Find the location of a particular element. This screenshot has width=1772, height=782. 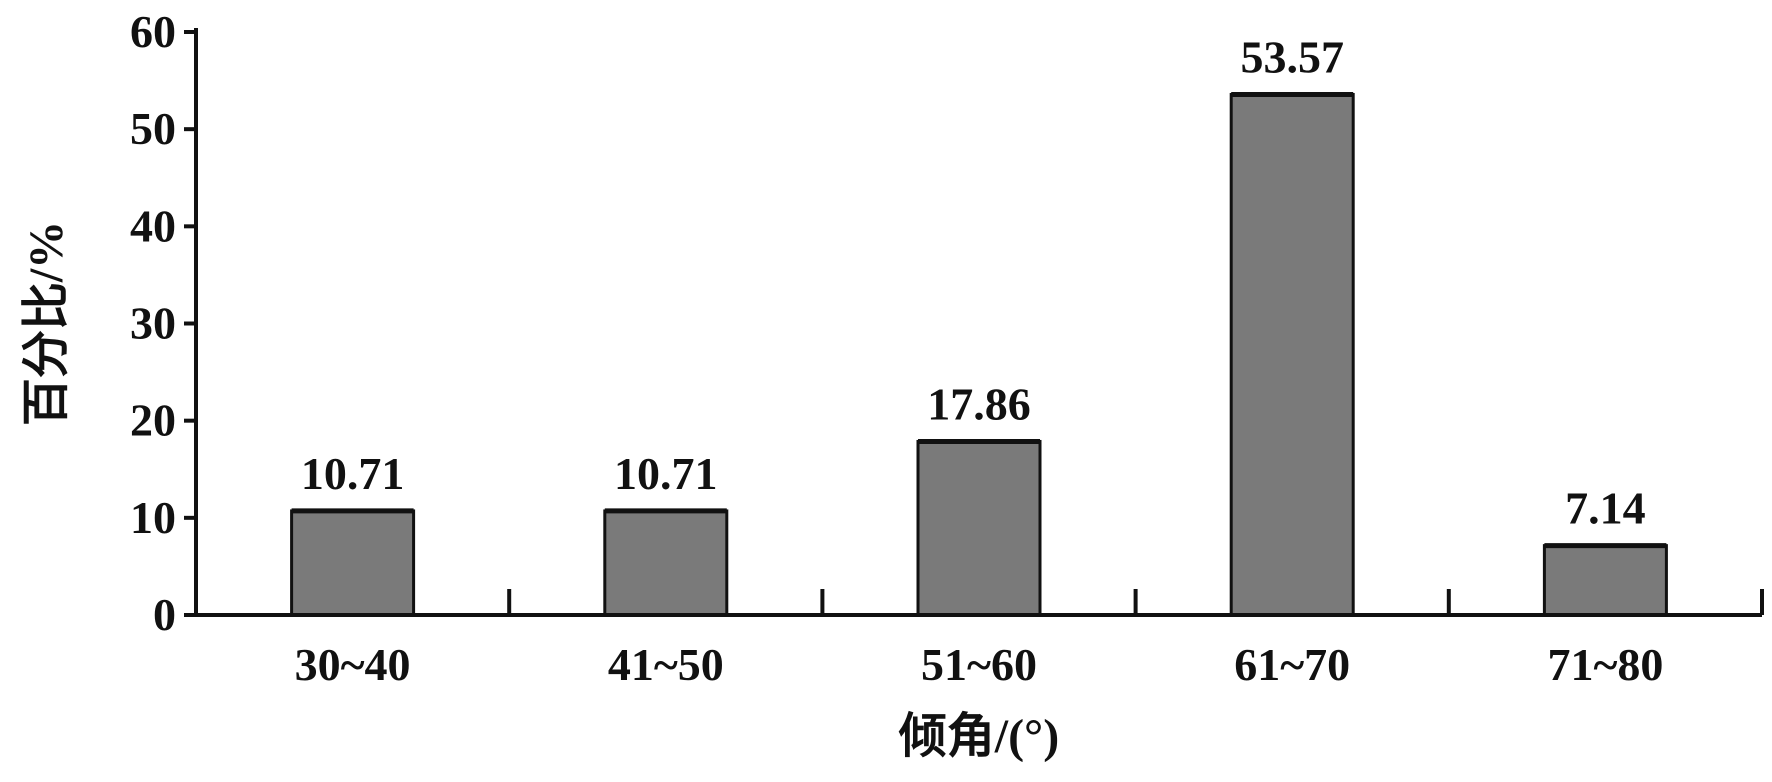

y-axis-title: 百分比/% is located at coordinates (46, 323).